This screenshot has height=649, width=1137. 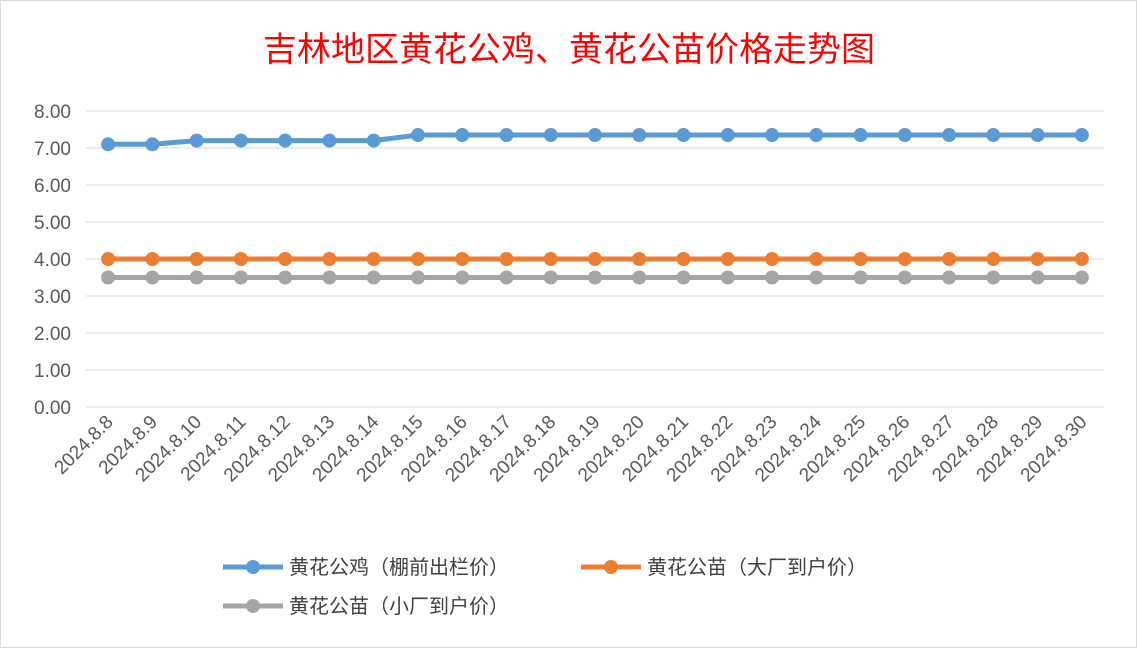 I want to click on y-tick-label: 6.00, so click(x=52, y=186).